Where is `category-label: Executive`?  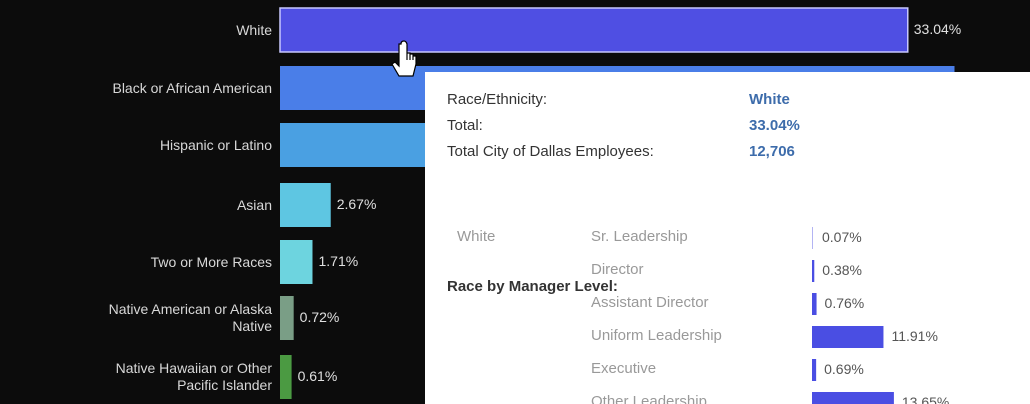 category-label: Executive is located at coordinates (624, 368).